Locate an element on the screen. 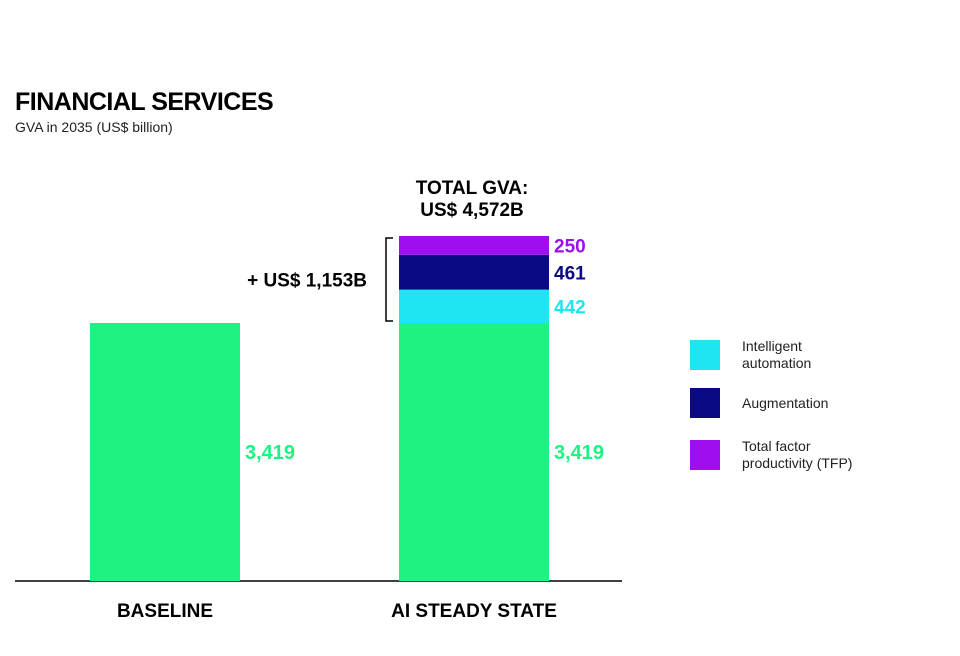 This screenshot has width=960, height=656. increase-annotation: + US$ 1,153B is located at coordinates (307, 280).